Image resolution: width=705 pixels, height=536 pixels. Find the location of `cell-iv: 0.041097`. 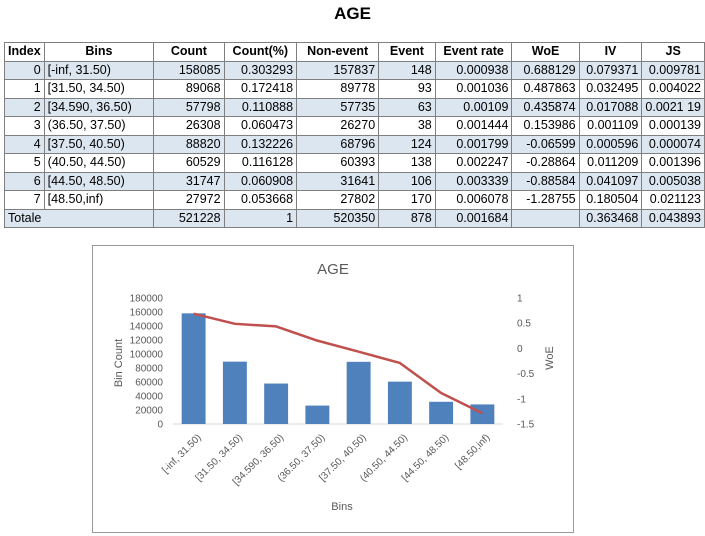

cell-iv: 0.041097 is located at coordinates (610, 181).